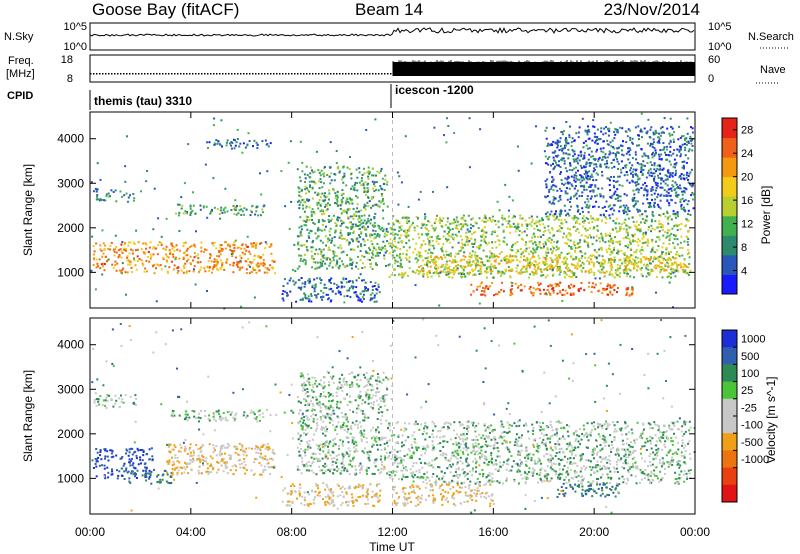 This screenshot has width=800, height=554. I want to click on range-tick-label: 3000, so click(70, 183).